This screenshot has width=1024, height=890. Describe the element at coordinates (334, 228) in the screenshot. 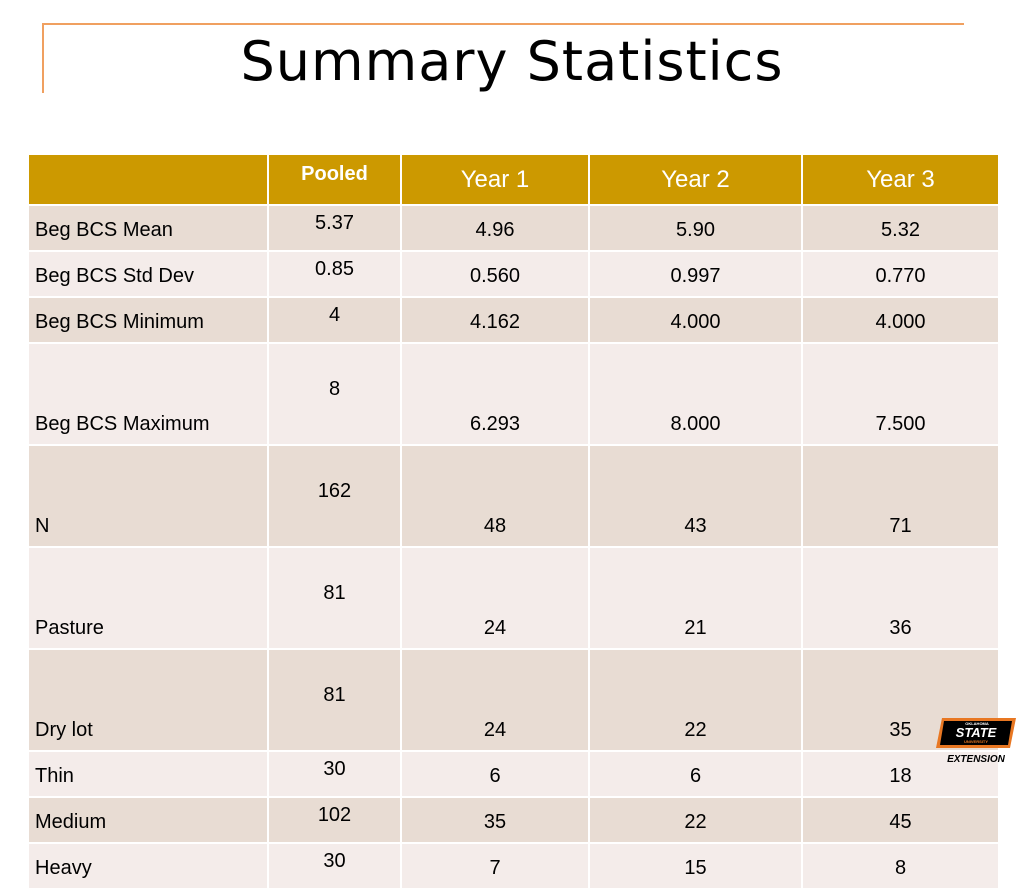

I see `pooled-cell: 5.37` at that location.